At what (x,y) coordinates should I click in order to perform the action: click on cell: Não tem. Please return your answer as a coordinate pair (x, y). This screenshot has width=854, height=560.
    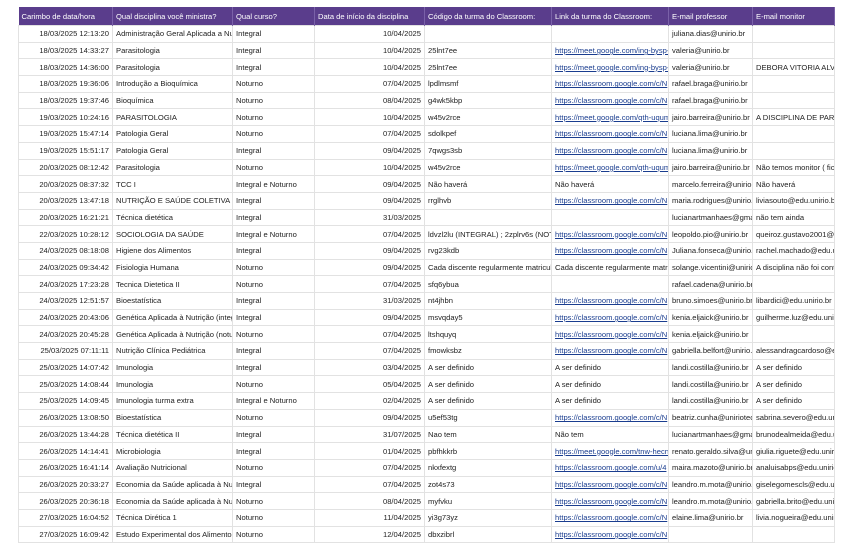
    Looking at the image, I should click on (610, 434).